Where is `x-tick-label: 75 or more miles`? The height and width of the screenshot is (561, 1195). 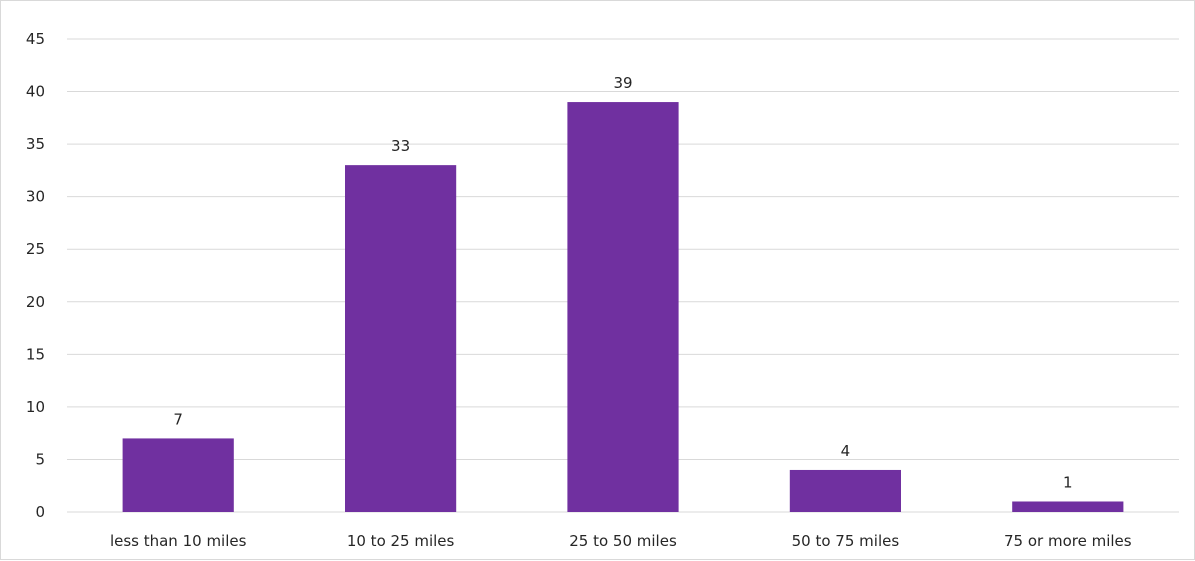
x-tick-label: 75 or more miles is located at coordinates (1068, 541).